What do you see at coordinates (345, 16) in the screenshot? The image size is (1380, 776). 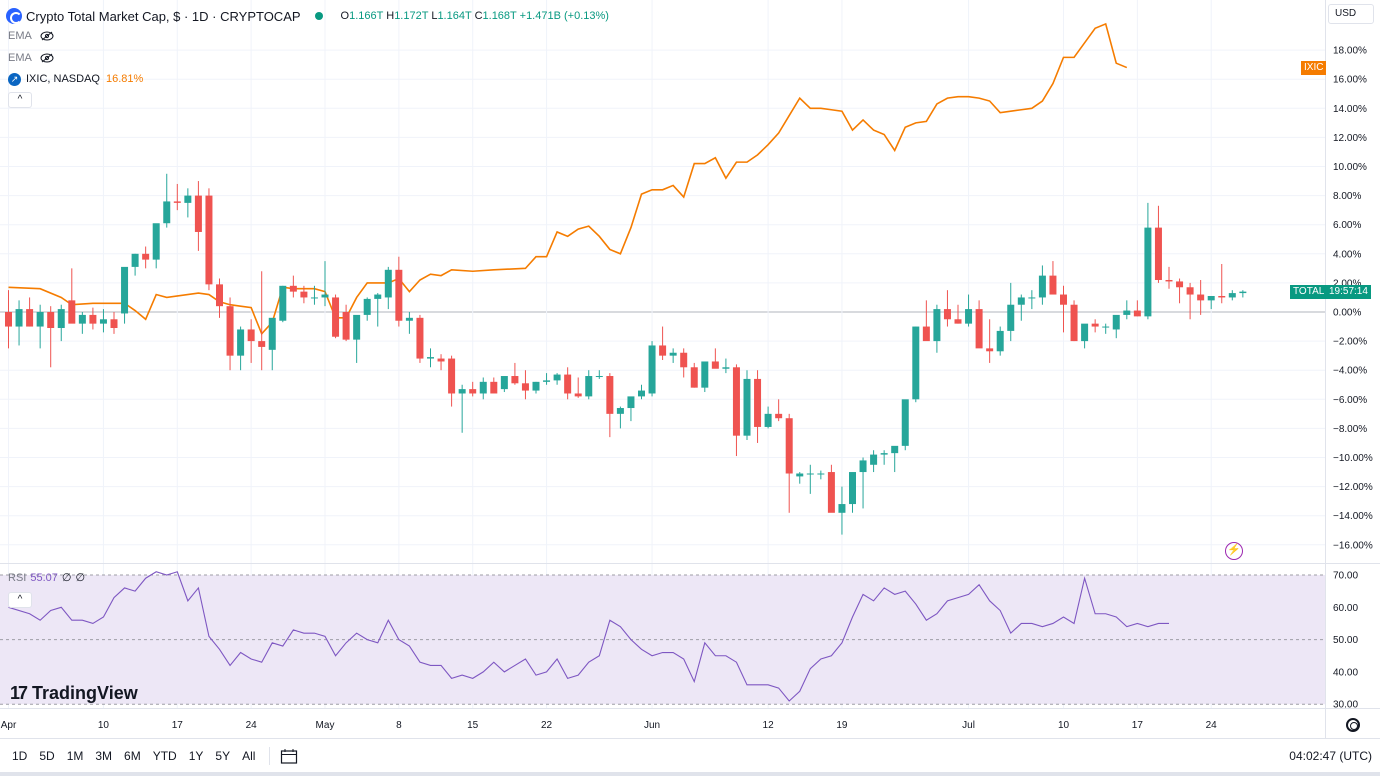 I see `open-label: O` at bounding box center [345, 16].